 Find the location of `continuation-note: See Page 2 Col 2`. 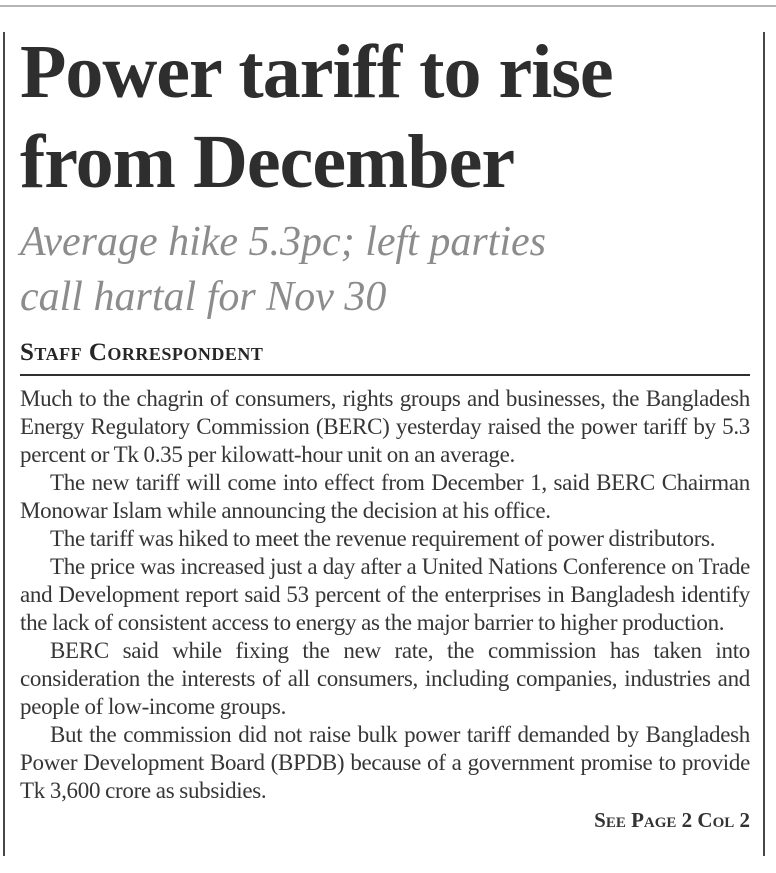

continuation-note: See Page 2 Col 2 is located at coordinates (672, 819).